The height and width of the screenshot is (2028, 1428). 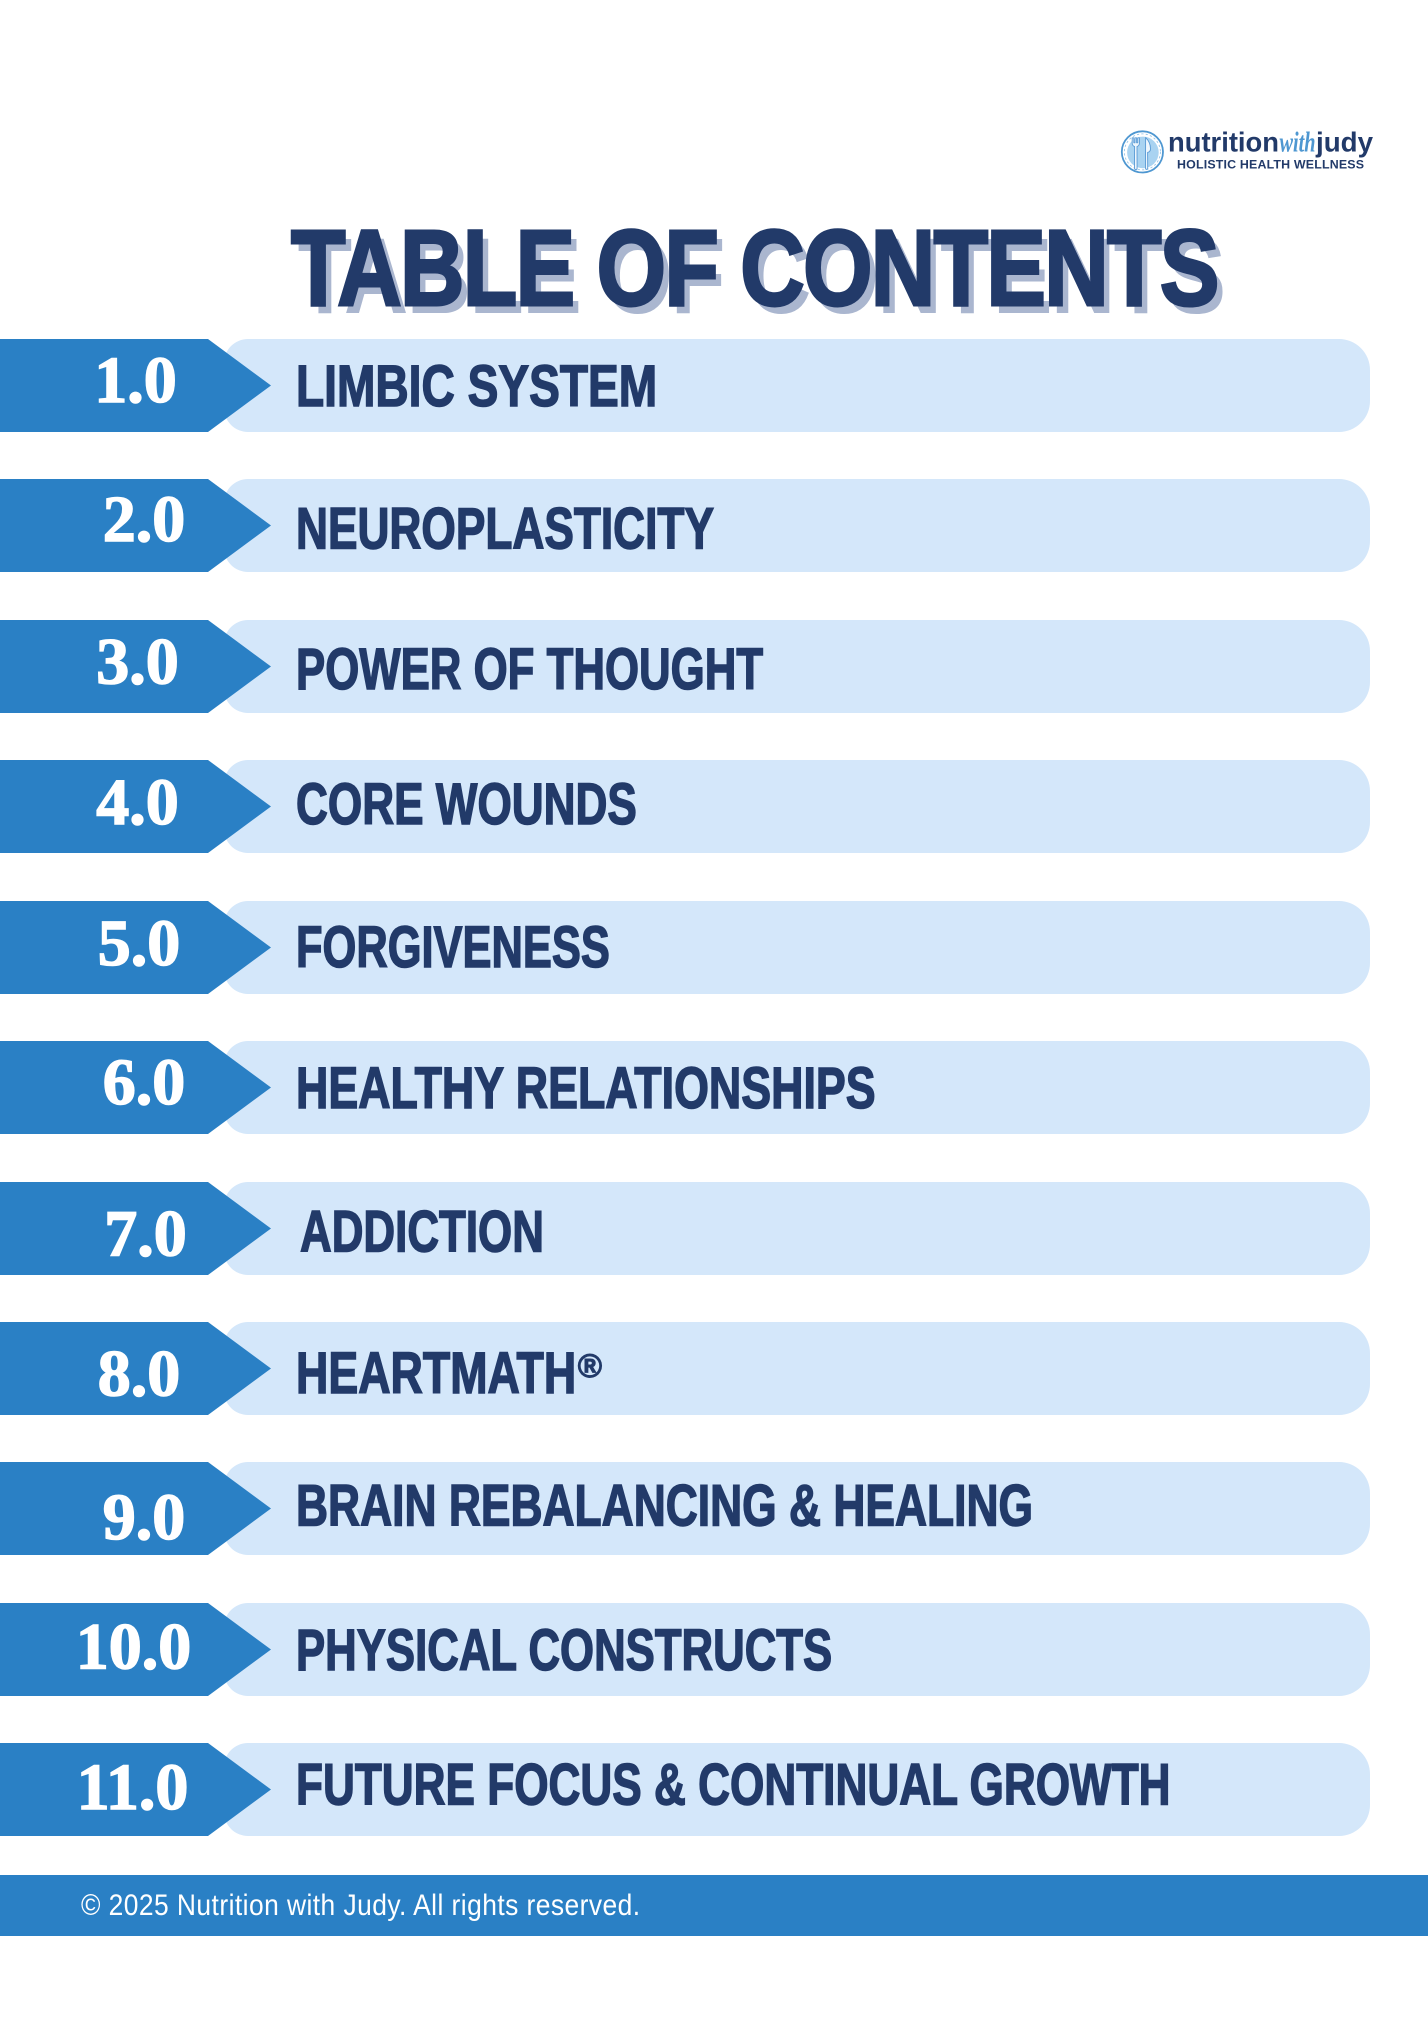 What do you see at coordinates (1298, 143) in the screenshot?
I see `svg-text: with` at bounding box center [1298, 143].